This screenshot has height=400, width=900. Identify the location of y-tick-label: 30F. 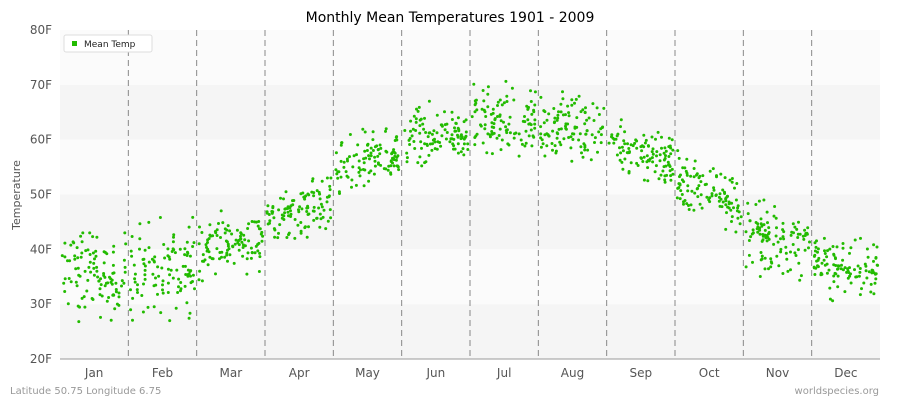
(41, 304).